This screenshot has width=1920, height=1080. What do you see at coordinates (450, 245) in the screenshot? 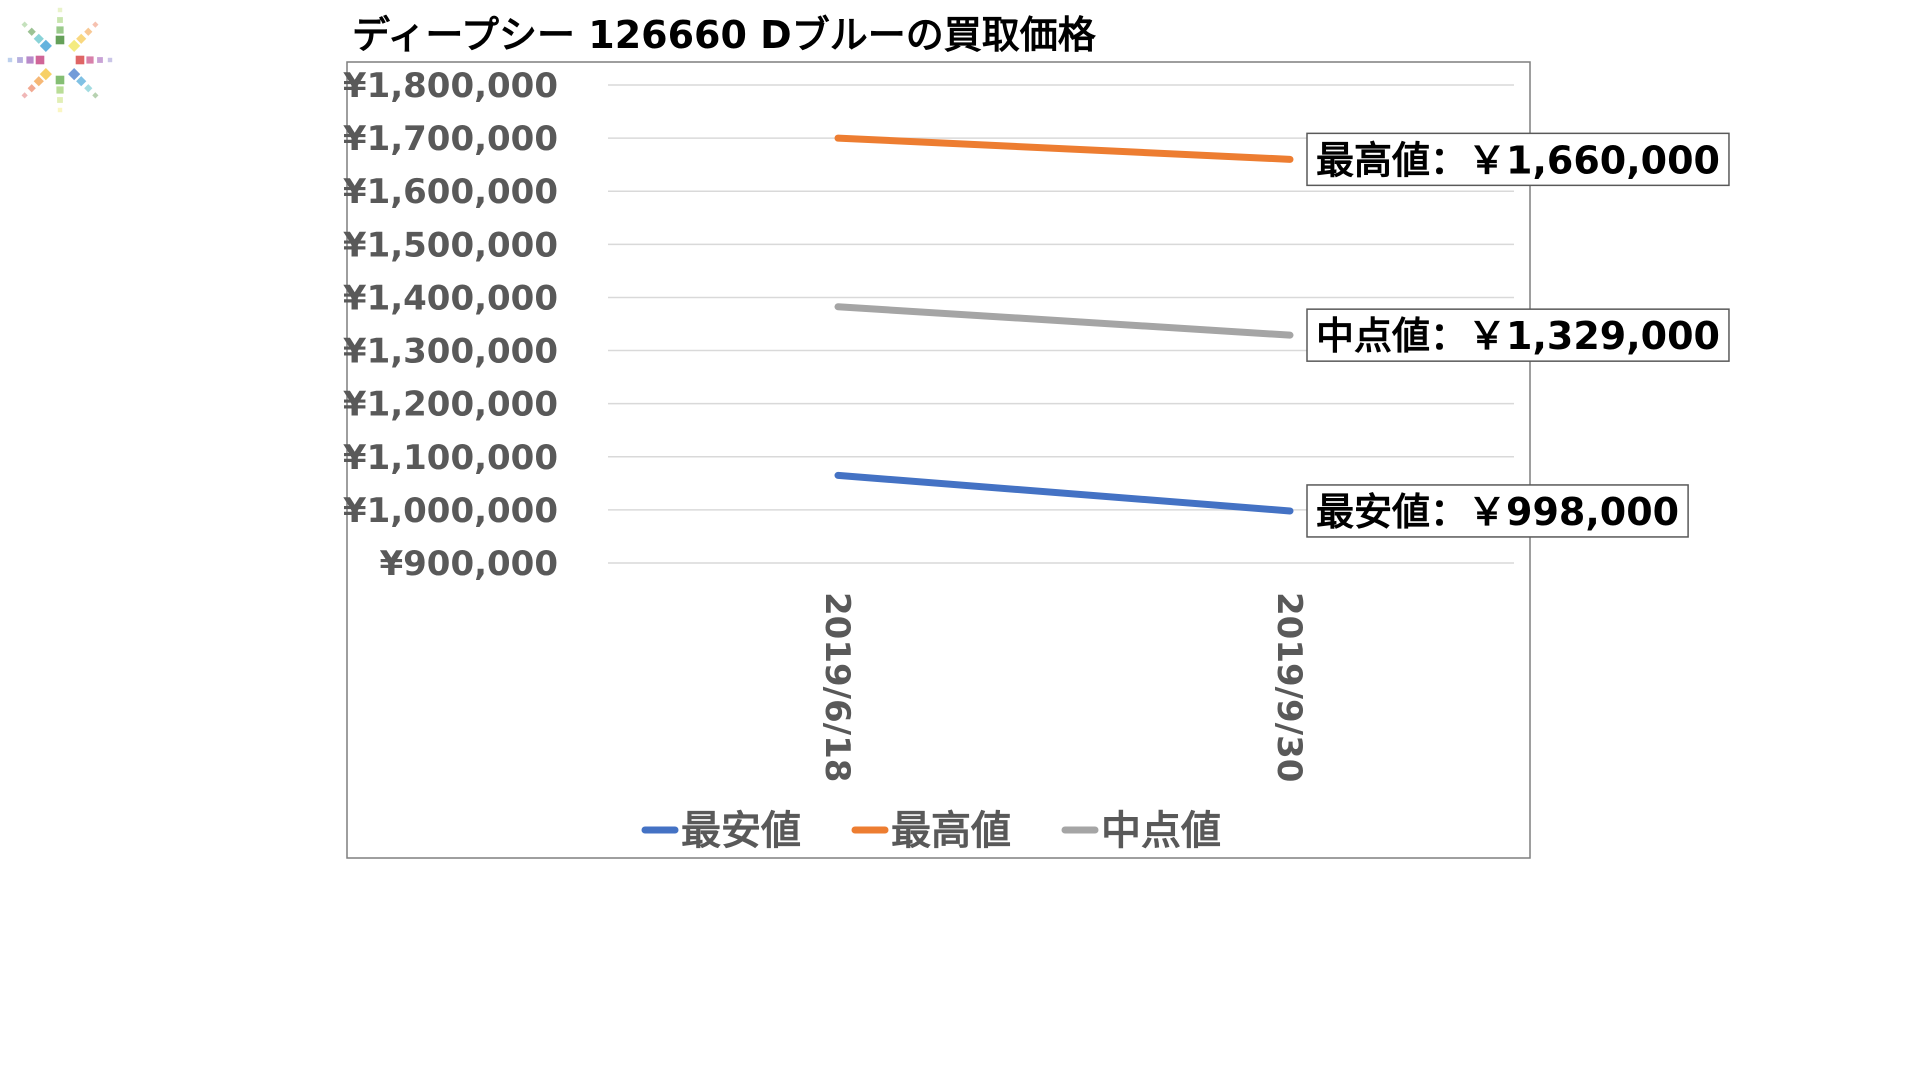
I see `y-tick-label: ¥1,500,000` at bounding box center [450, 245].